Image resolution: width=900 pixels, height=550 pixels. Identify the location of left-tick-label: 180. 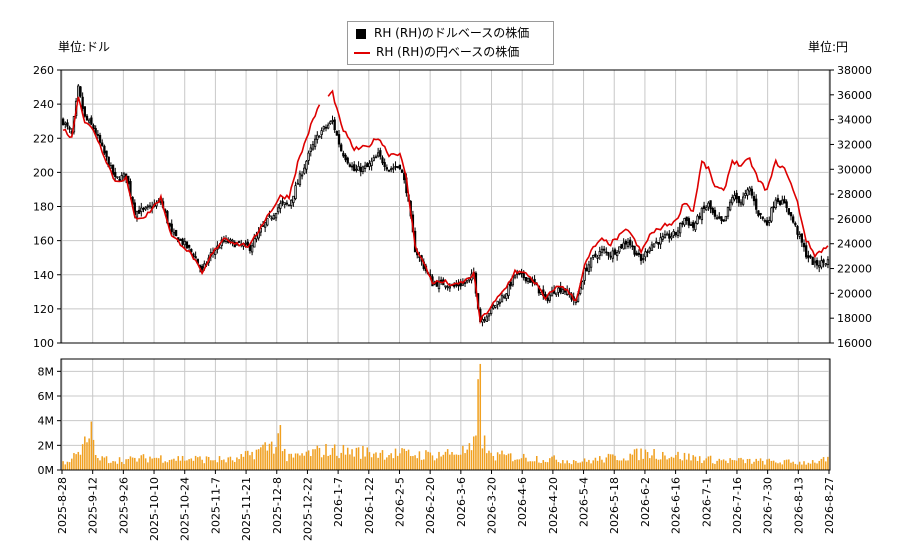
(43, 207).